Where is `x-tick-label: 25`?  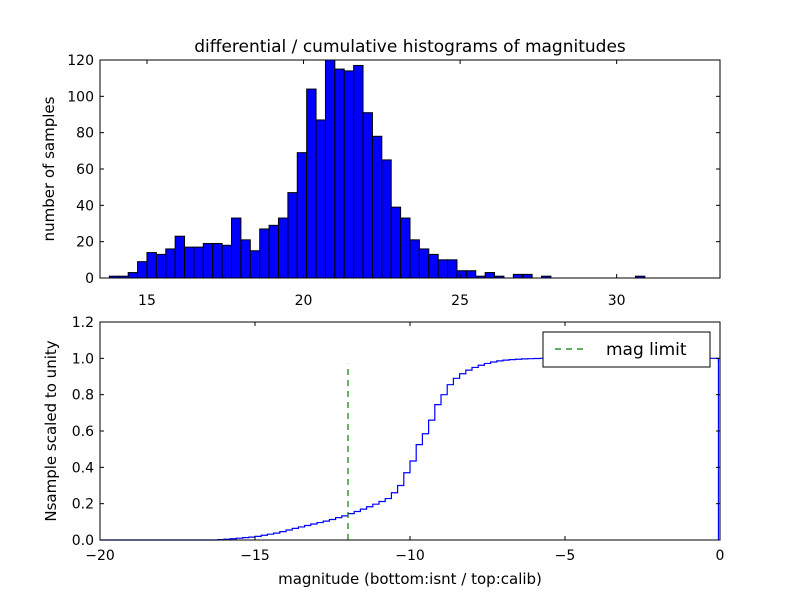 x-tick-label: 25 is located at coordinates (460, 301).